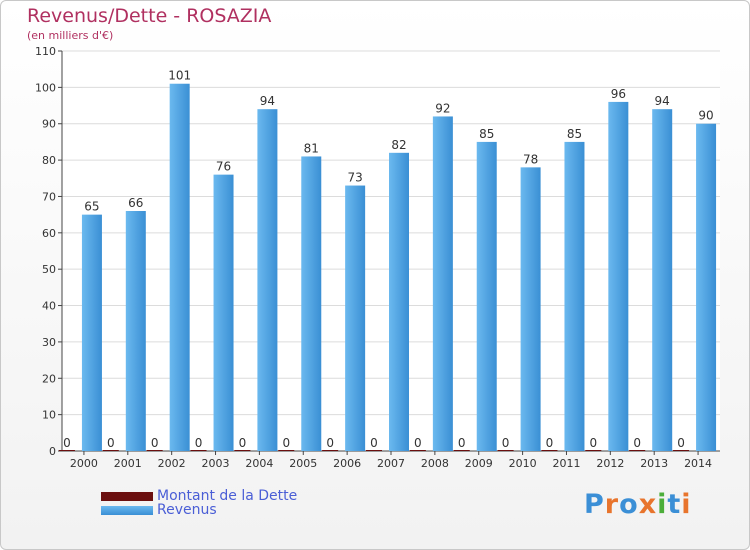  What do you see at coordinates (648, 504) in the screenshot?
I see `logo-letter: x` at bounding box center [648, 504].